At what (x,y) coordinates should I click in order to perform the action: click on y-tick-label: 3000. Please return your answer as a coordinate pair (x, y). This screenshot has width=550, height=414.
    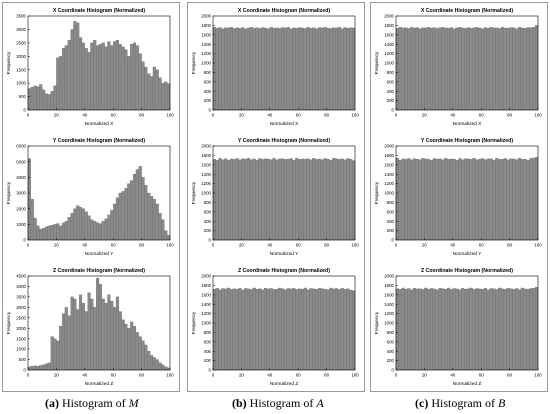
    Looking at the image, I should click on (21, 307).